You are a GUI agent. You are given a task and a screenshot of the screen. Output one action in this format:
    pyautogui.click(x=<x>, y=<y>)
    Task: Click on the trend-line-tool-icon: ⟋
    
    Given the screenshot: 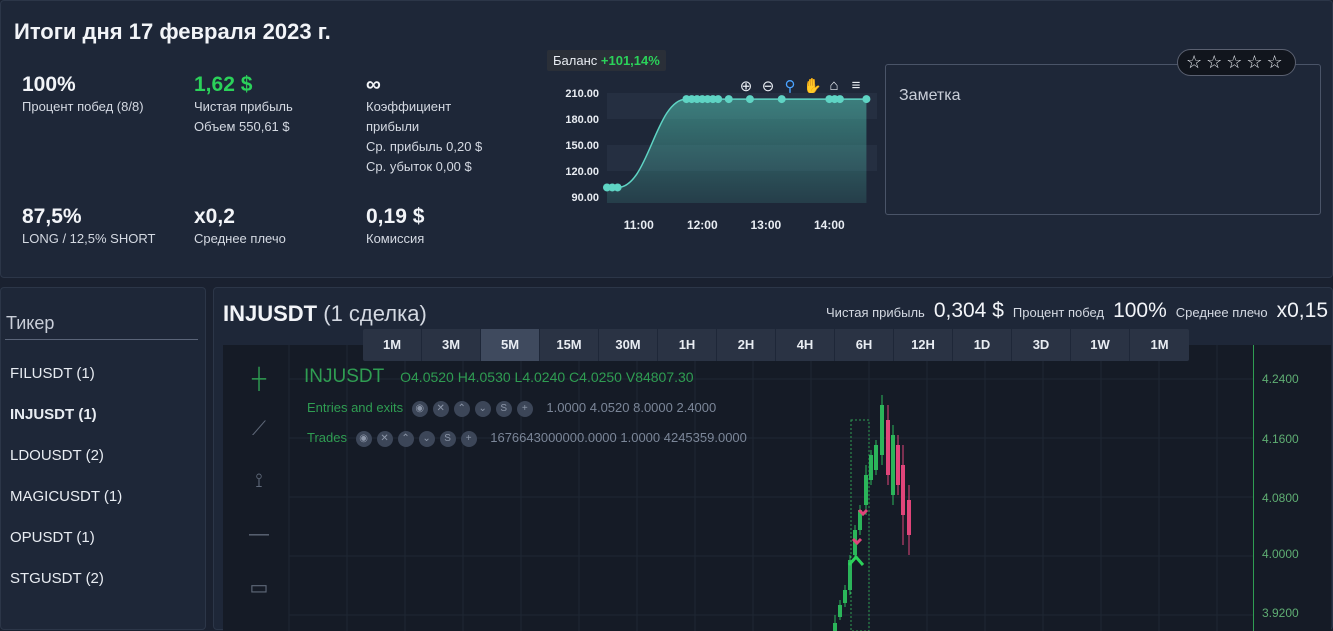 What is the action you would take?
    pyautogui.click(x=259, y=429)
    